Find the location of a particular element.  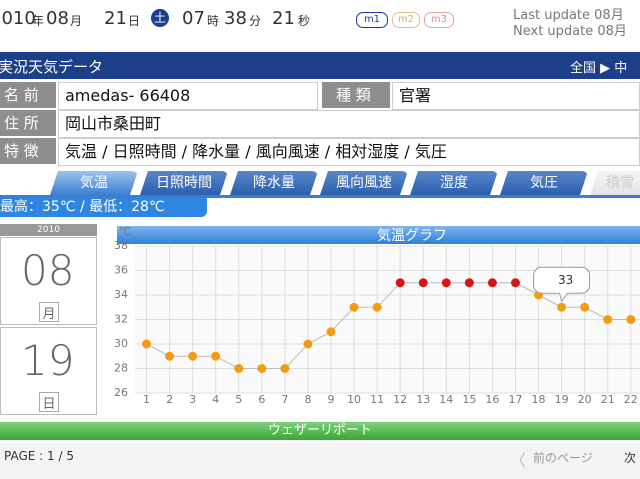

y-tick-label: 32 is located at coordinates (121, 319).